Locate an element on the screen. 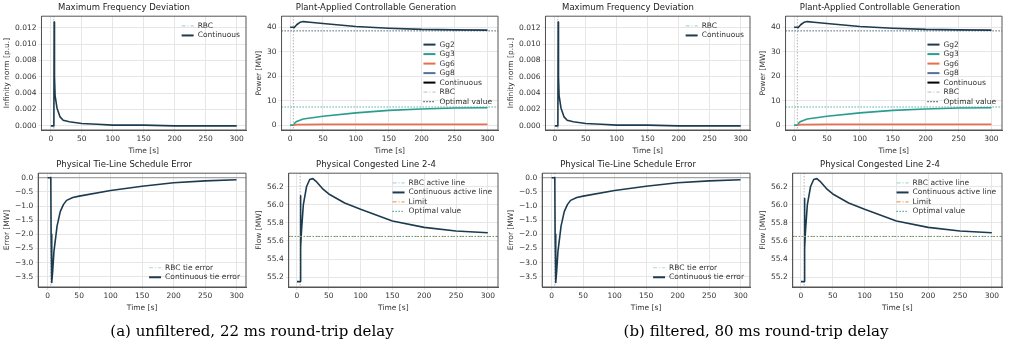 Image resolution: width=1009 pixels, height=355 pixels. text: (a) unfiltered, 22 ms round-trip delay is located at coordinates (252, 331).